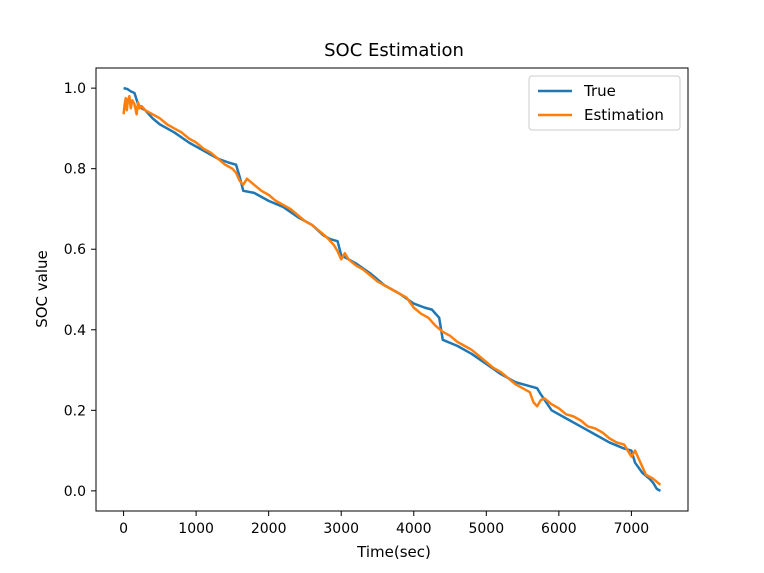 This screenshot has width=764, height=573. What do you see at coordinates (80, 290) in the screenshot?
I see `y-axis: 0.0 0.2 0.4 0.6 0.8 1.0` at bounding box center [80, 290].